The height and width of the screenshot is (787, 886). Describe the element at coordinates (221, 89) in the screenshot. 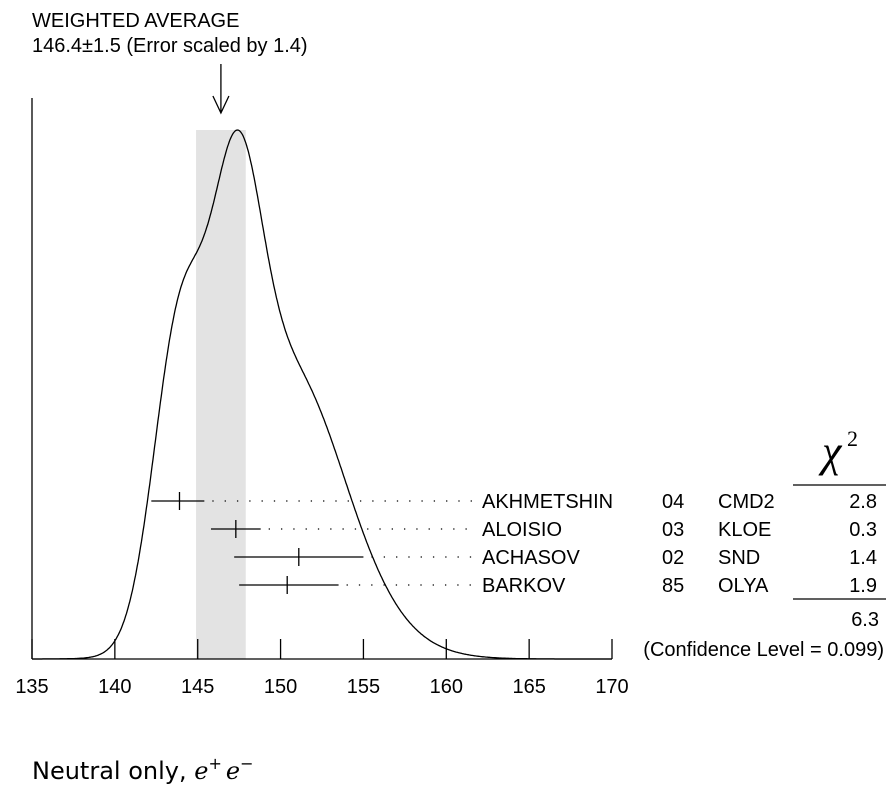

I see `weighted-average-arrow` at that location.